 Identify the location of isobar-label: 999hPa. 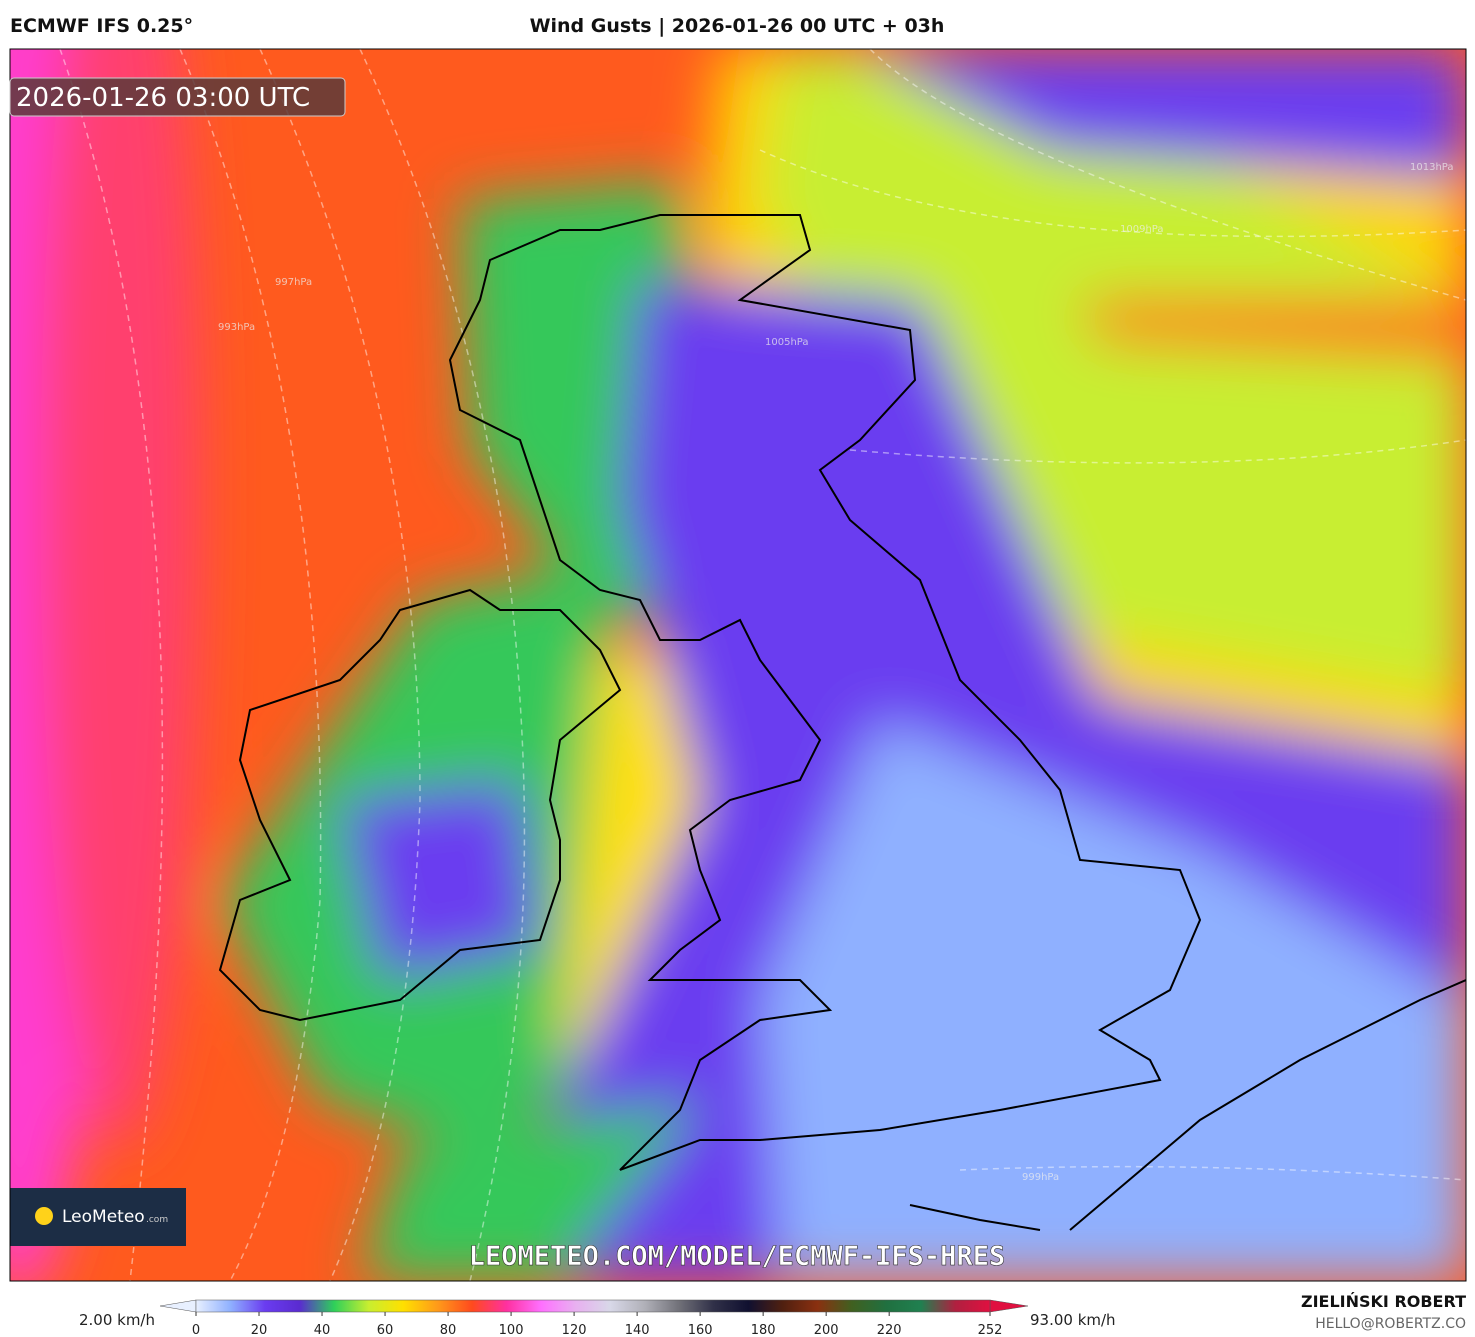
(1040, 1177).